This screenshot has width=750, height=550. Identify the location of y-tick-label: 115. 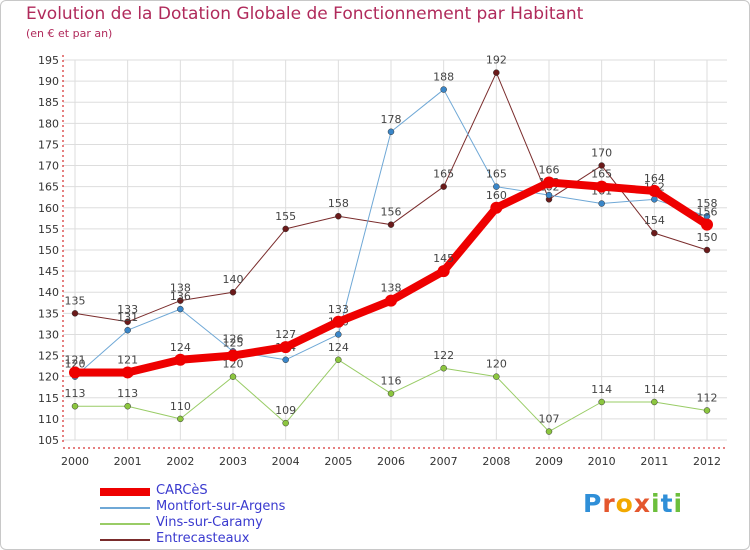
(48, 398).